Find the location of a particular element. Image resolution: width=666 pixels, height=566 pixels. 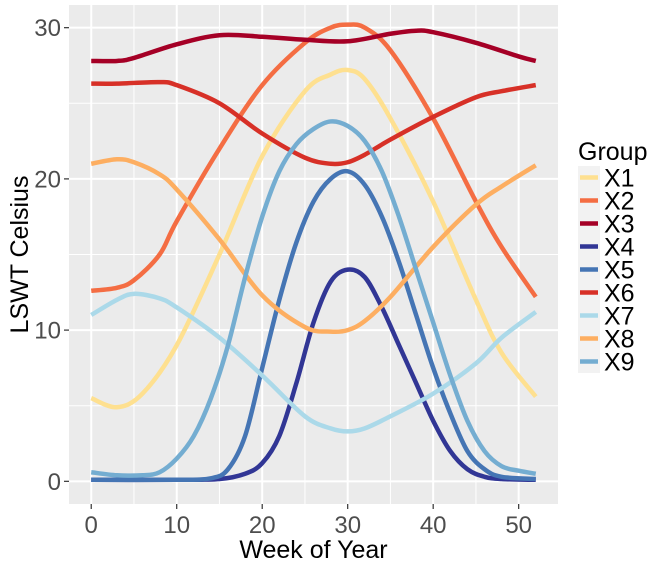

legend-item-x6: X6 is located at coordinates (606, 294).